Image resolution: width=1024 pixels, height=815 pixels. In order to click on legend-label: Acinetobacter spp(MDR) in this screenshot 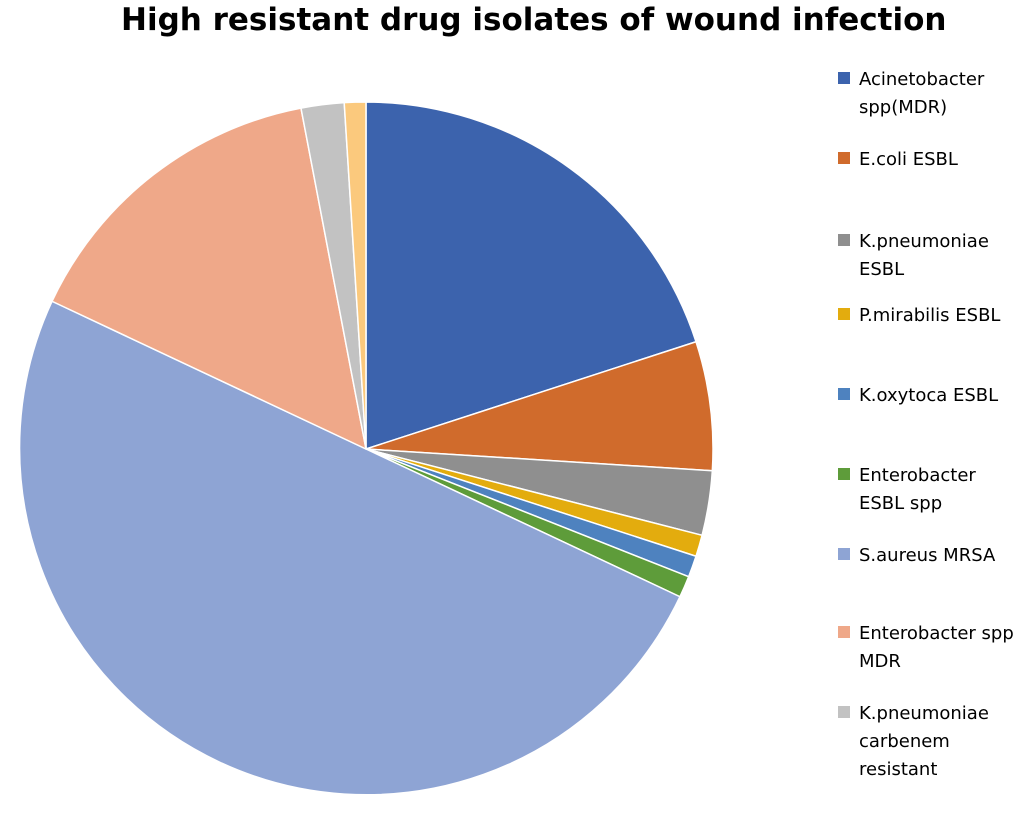, I will do `click(922, 93)`.